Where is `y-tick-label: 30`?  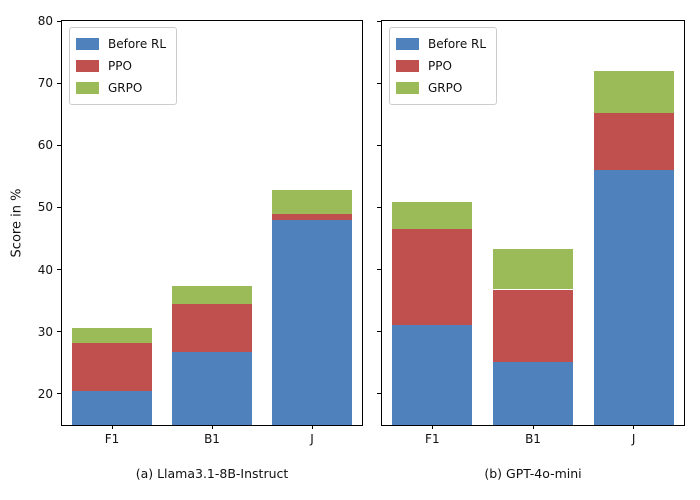 y-tick-label: 30 is located at coordinates (45, 331).